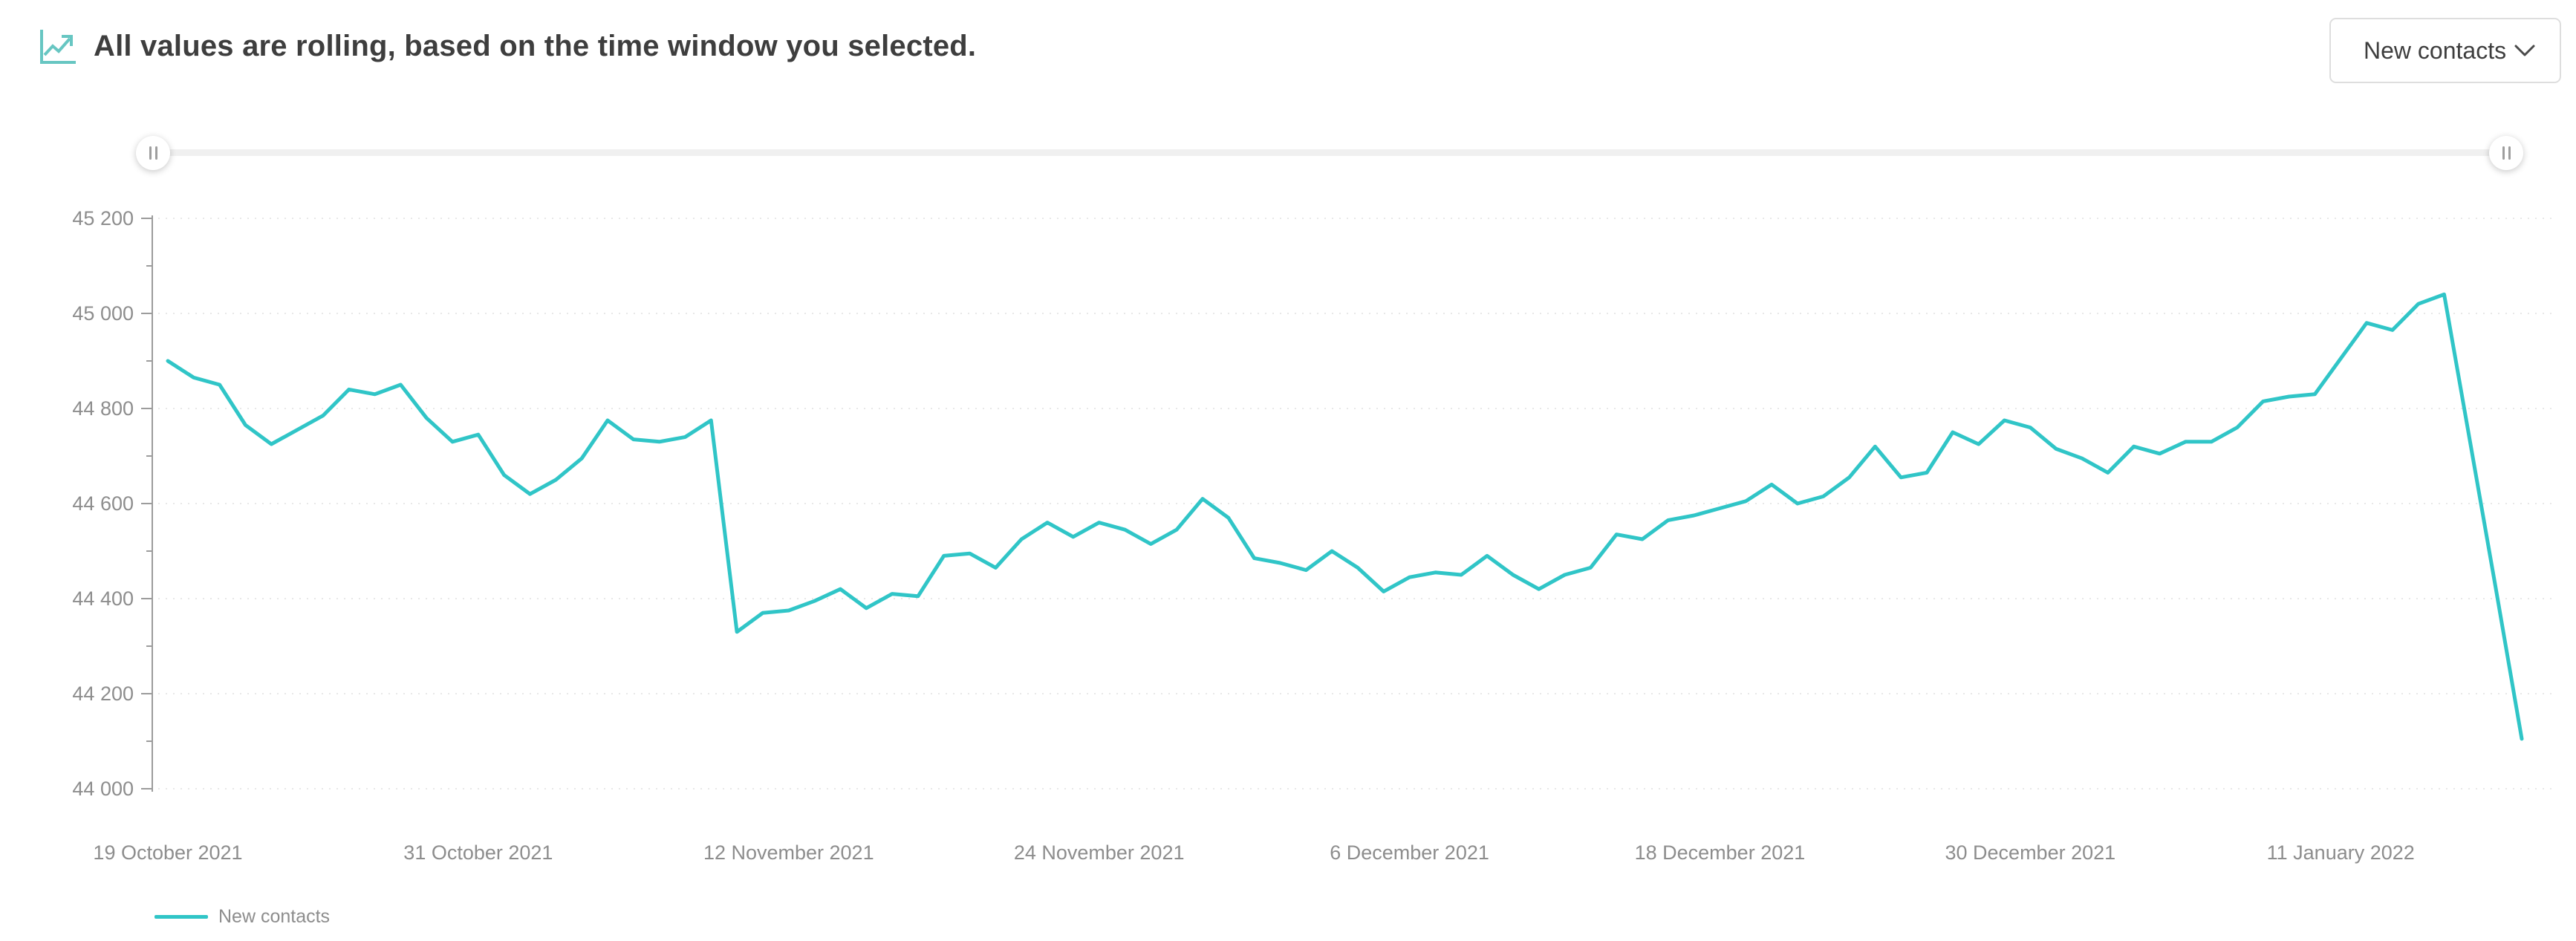  I want to click on x-axis-label: 6 December 2021, so click(1409, 852).